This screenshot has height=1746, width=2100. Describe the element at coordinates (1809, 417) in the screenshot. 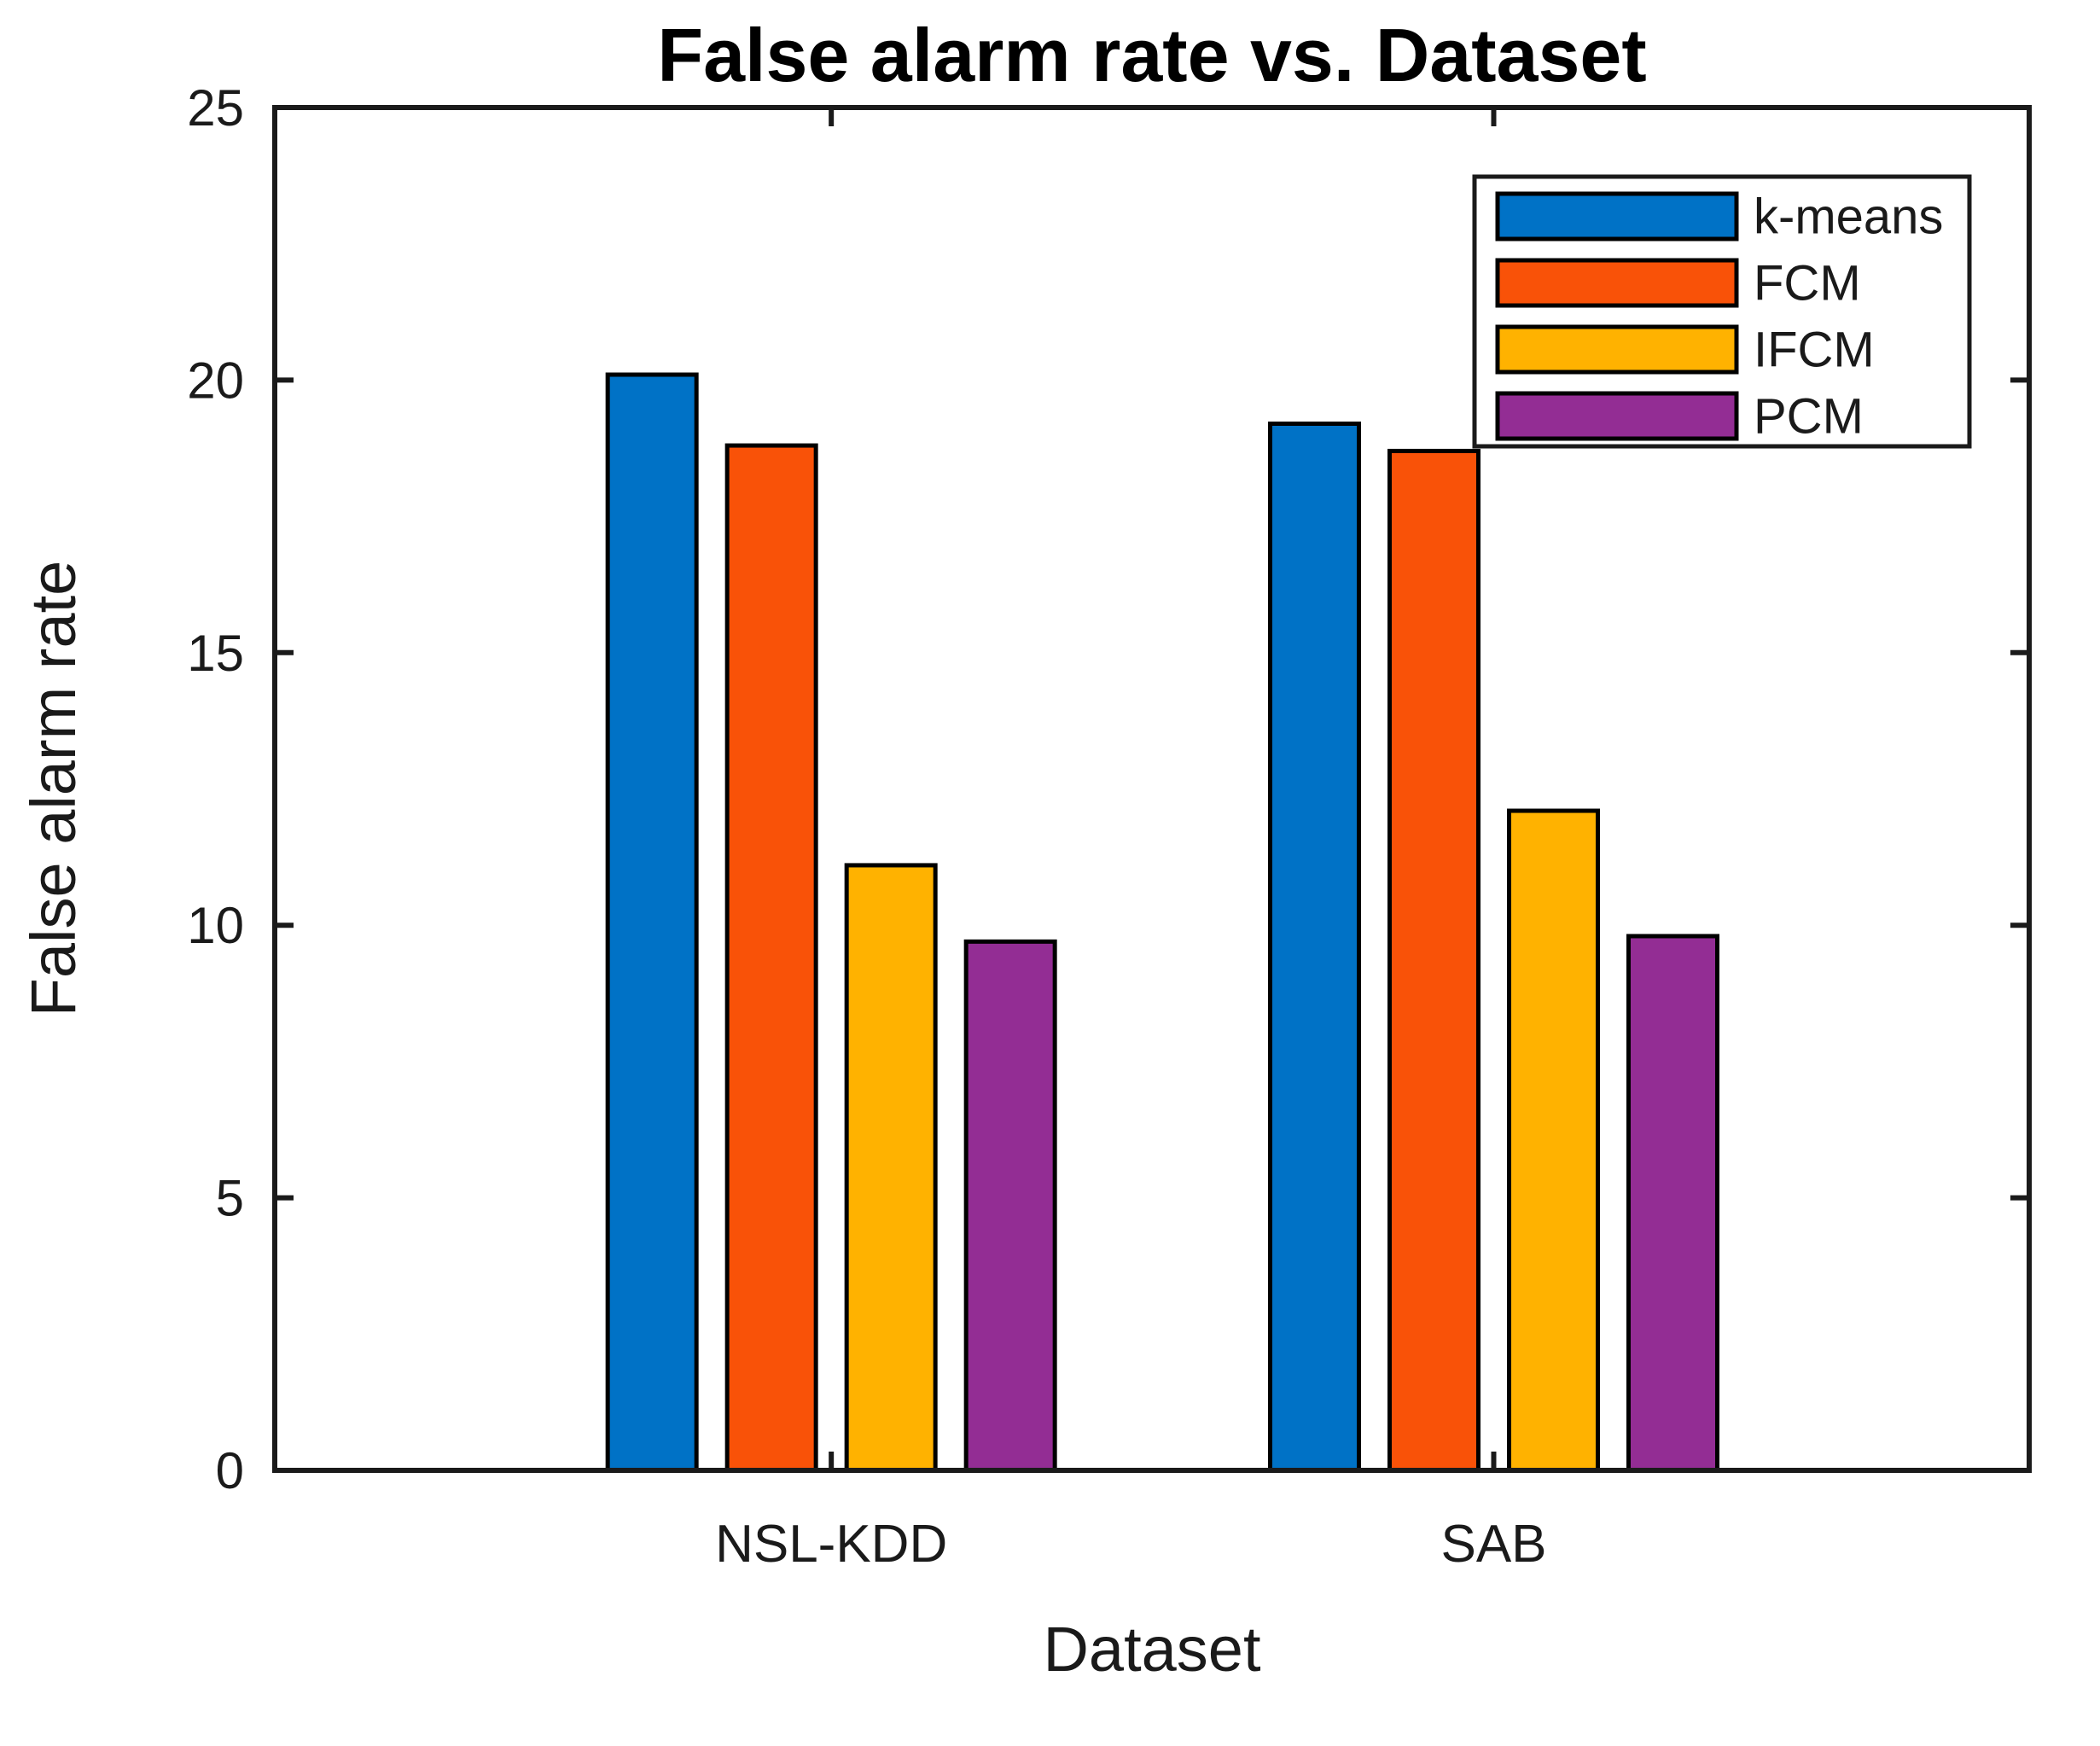

I see `legend-label-pcm: PCM` at that location.